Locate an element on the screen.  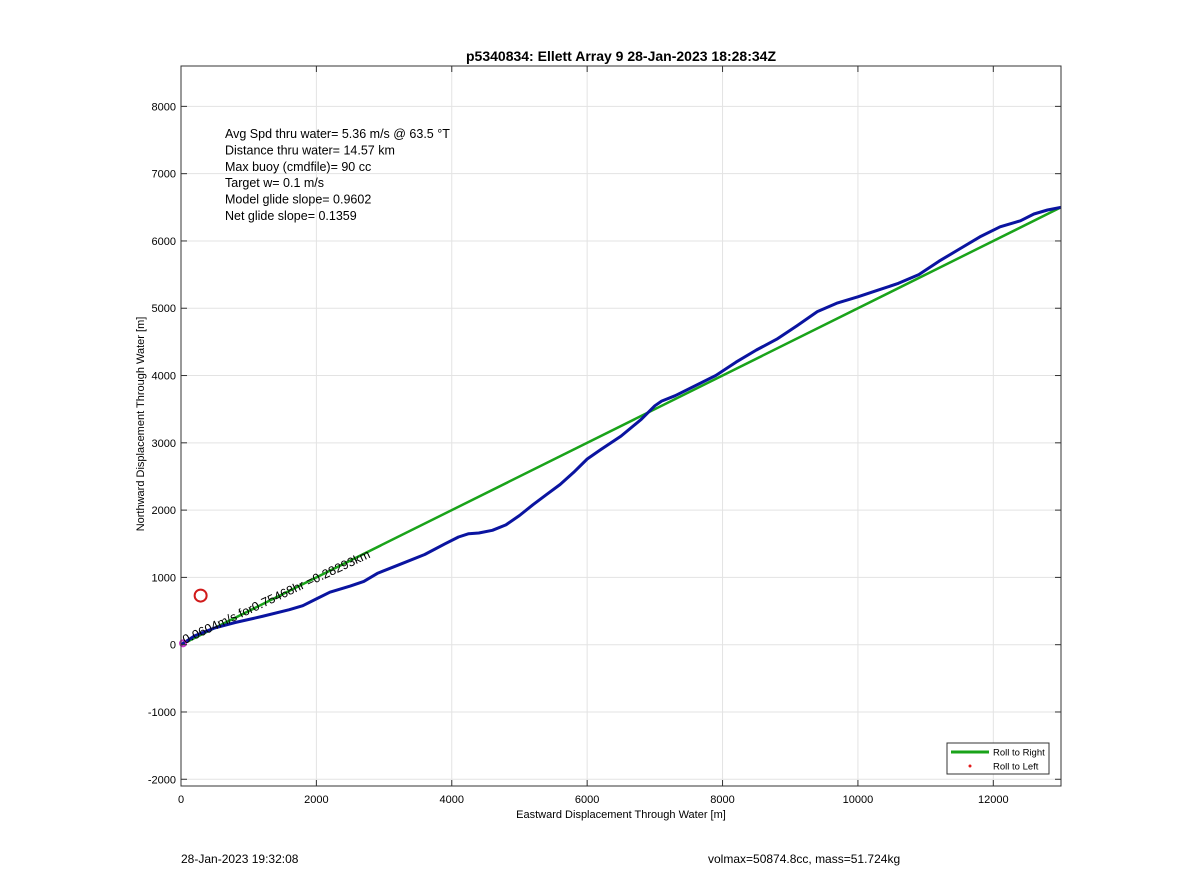
y-tick-label: -2000 is located at coordinates (162, 780).